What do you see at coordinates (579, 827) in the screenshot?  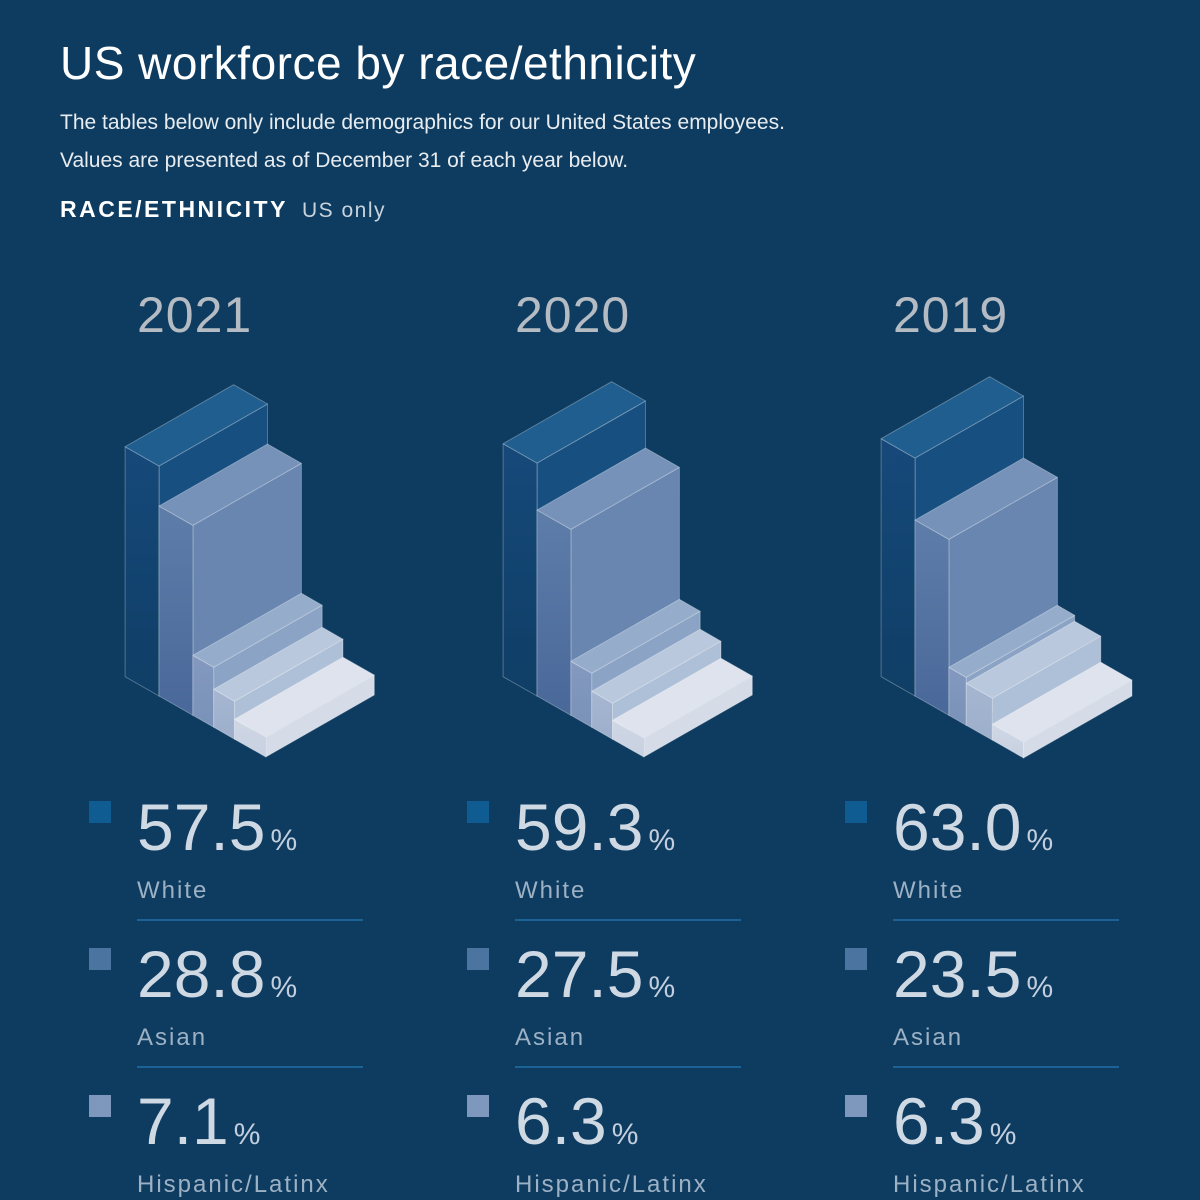 I see `stat-value: 59.3` at bounding box center [579, 827].